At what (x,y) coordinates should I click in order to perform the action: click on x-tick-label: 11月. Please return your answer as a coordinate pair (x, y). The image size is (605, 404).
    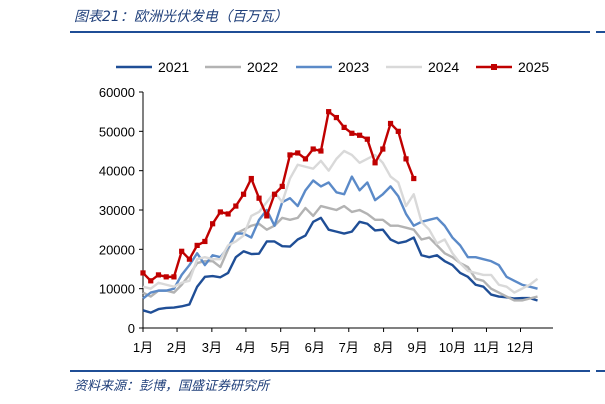
    Looking at the image, I should click on (486, 347).